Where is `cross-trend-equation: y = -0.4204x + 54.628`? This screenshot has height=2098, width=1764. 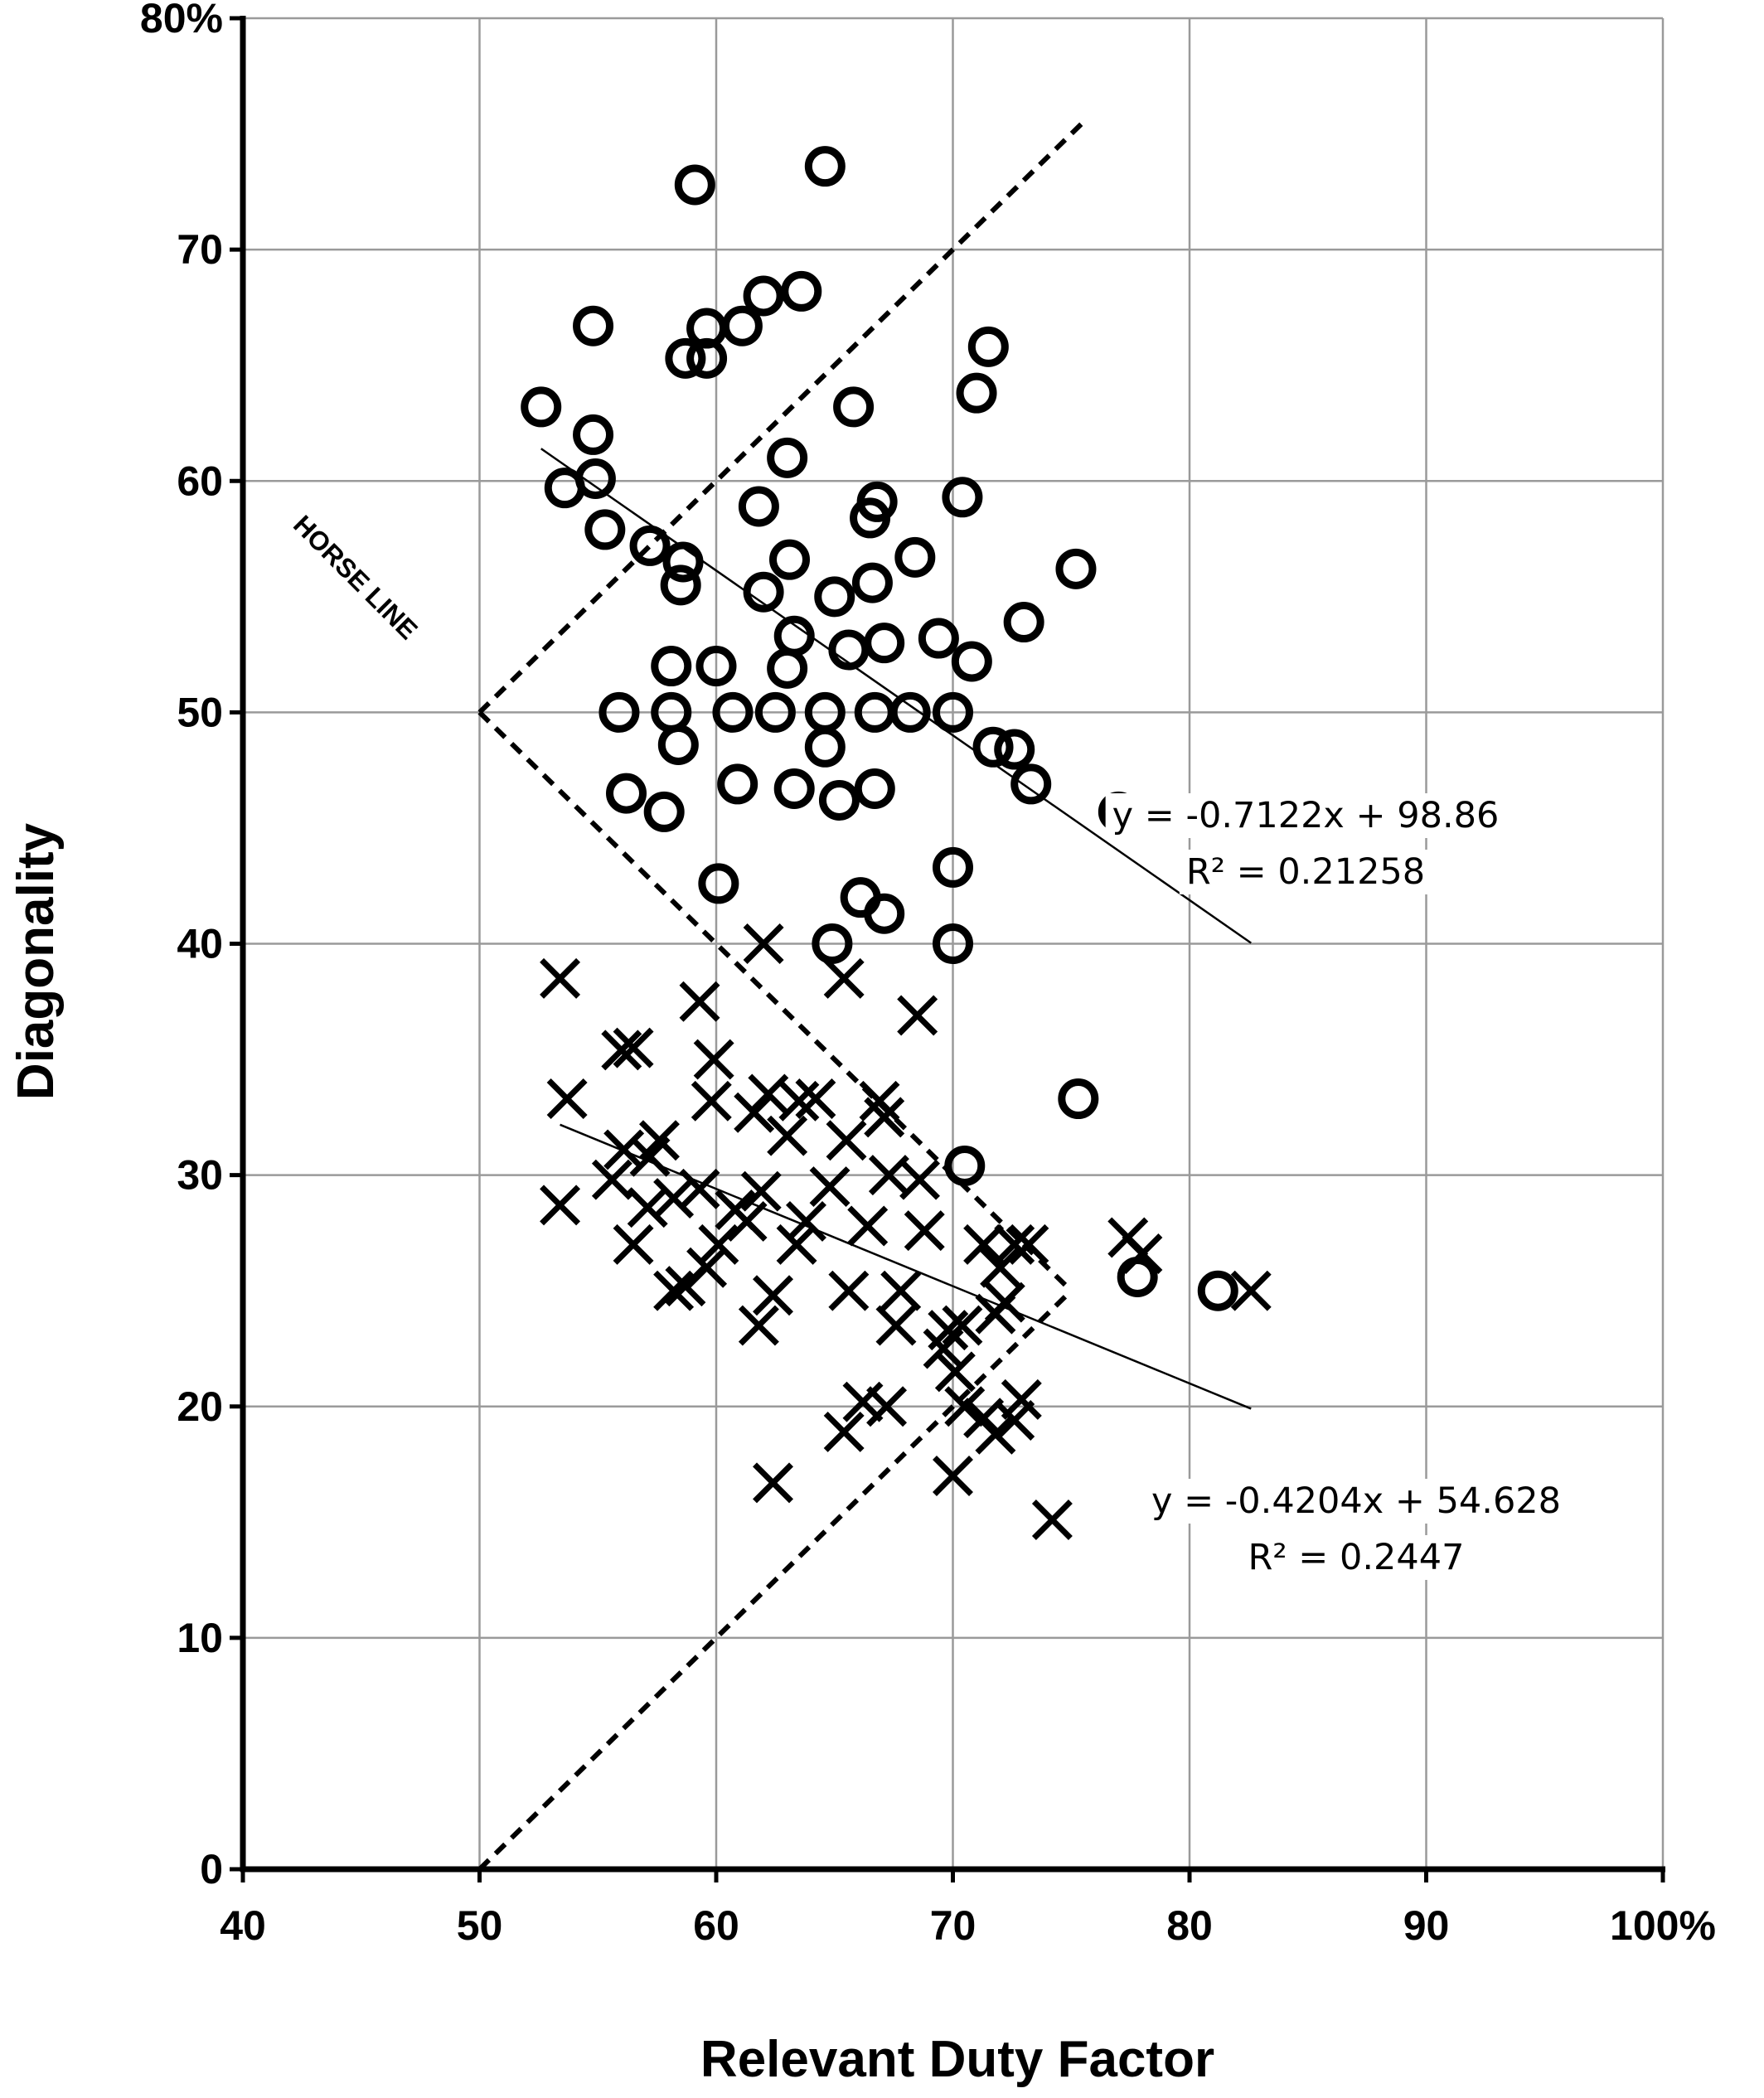
cross-trend-equation: y = -0.4204x + 54.628 is located at coordinates (1356, 1501).